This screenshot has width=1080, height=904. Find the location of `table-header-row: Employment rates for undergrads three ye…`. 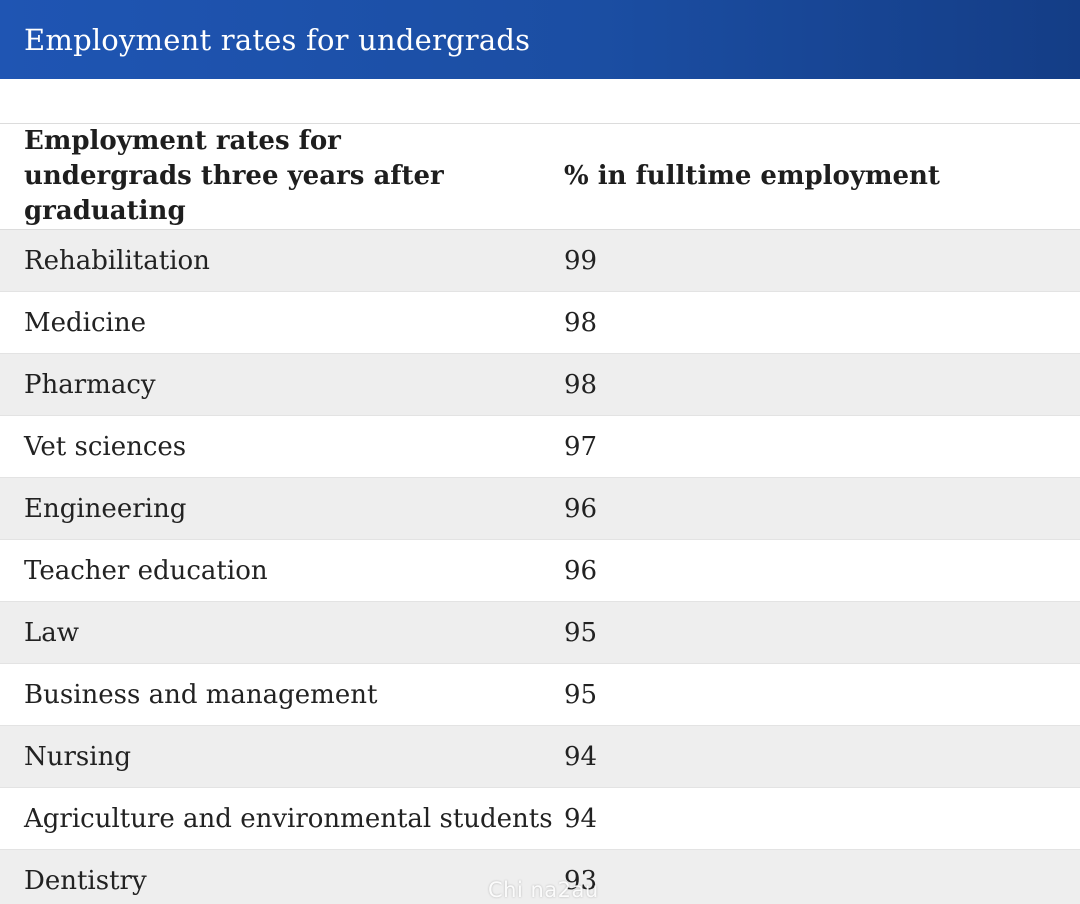

table-header-row: Employment rates for undergrads three ye… is located at coordinates (540, 177).